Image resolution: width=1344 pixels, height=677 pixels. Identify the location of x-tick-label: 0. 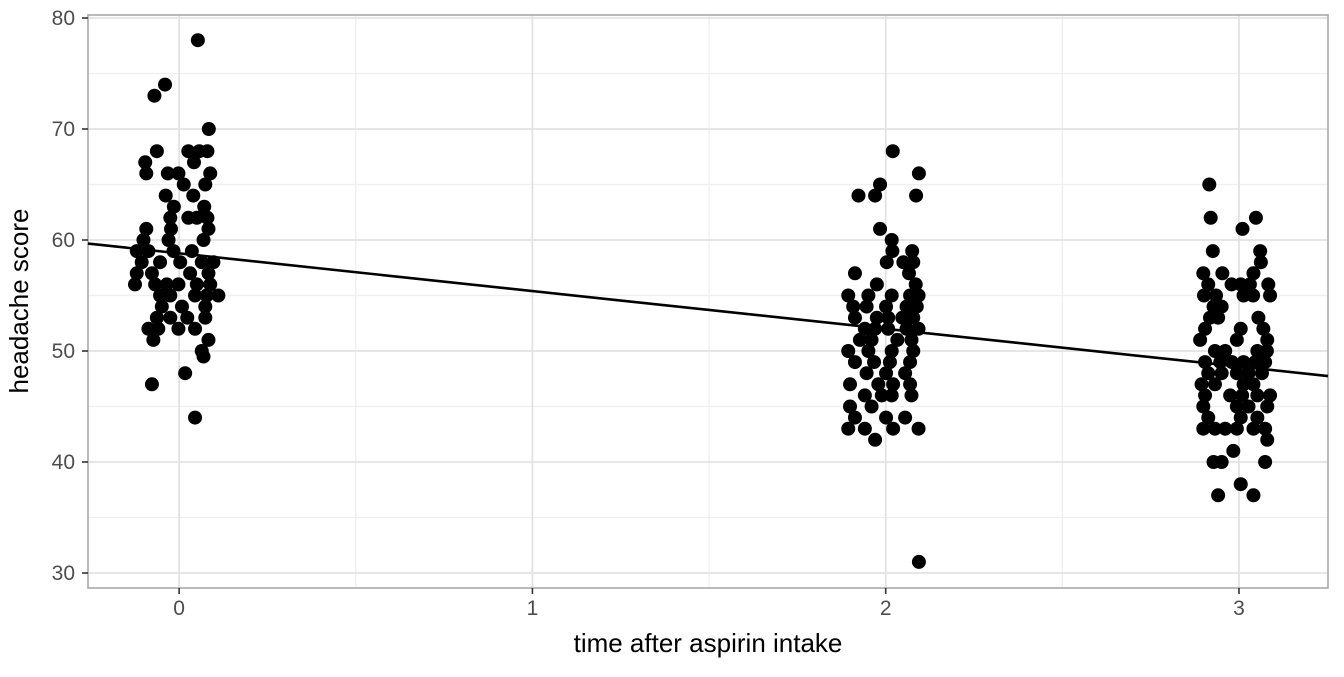
(179, 608).